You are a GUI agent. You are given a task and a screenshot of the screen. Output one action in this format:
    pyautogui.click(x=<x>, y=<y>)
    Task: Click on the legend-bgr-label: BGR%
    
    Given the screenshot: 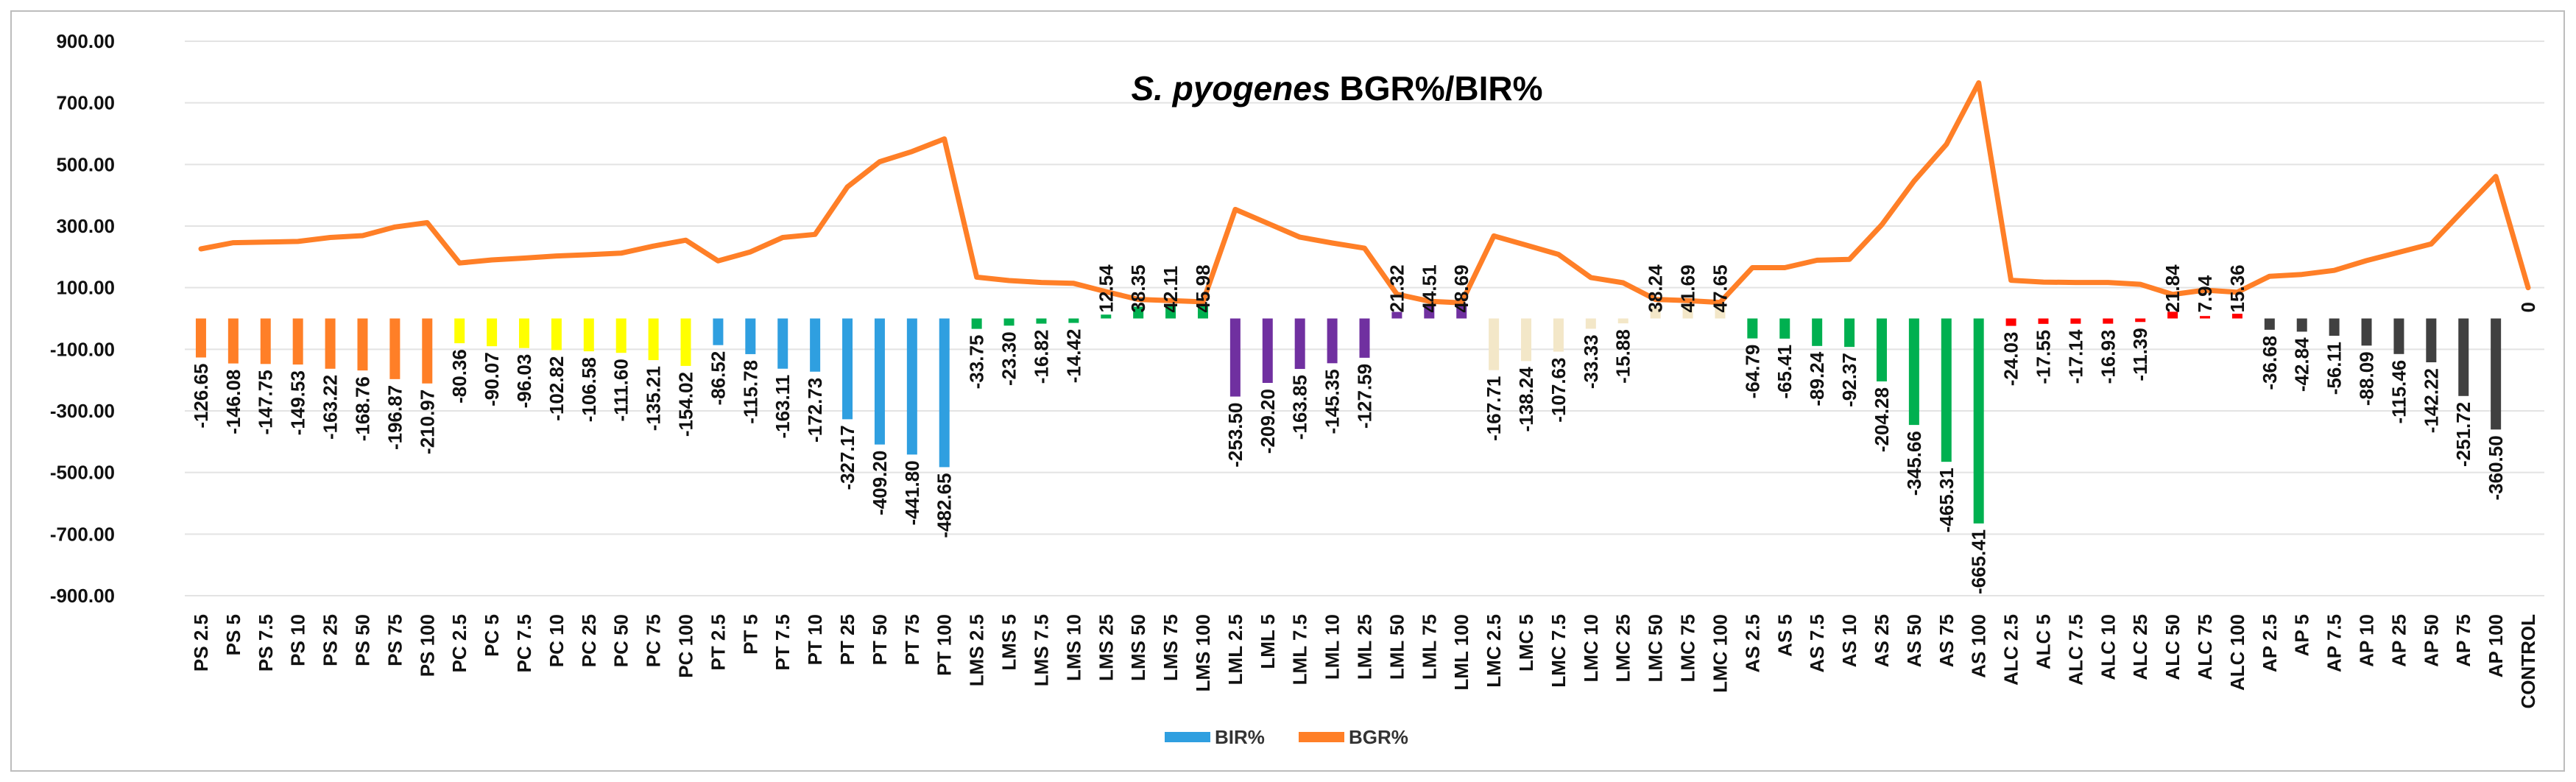 What is the action you would take?
    pyautogui.click(x=1378, y=737)
    